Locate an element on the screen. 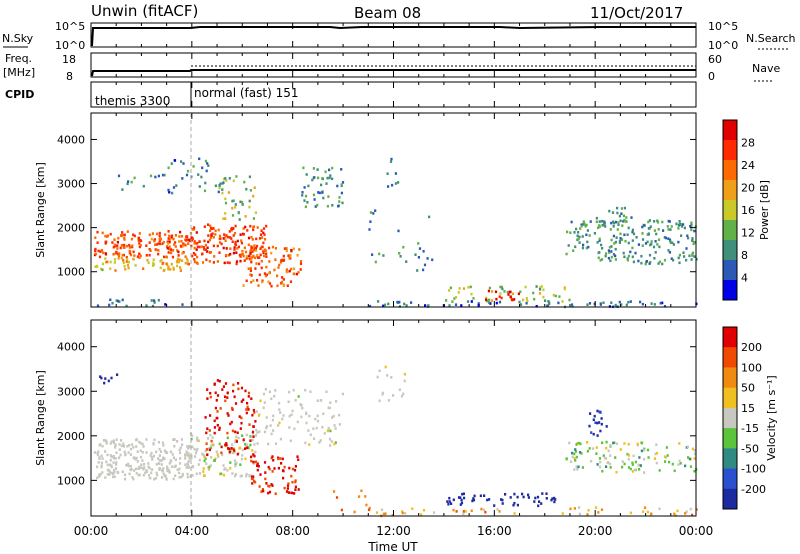  freq-label-1: Freq. is located at coordinates (18, 58).